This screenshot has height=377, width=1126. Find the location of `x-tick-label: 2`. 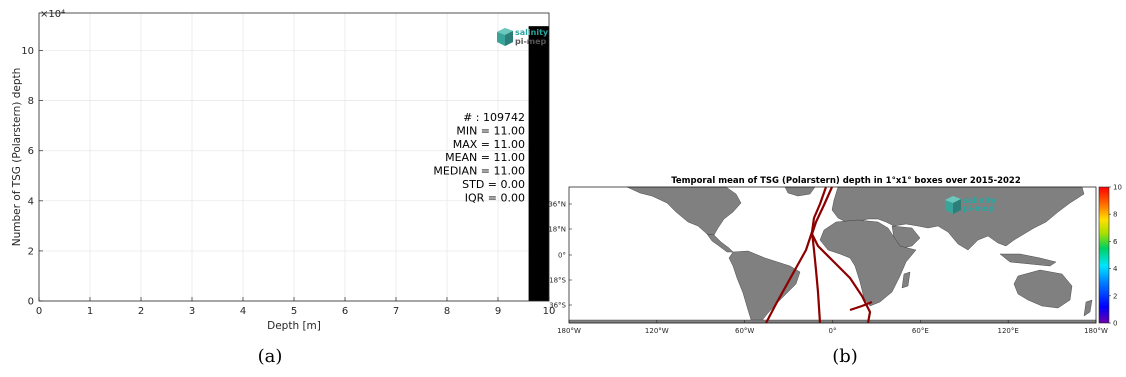

x-tick-label: 2 is located at coordinates (141, 311).